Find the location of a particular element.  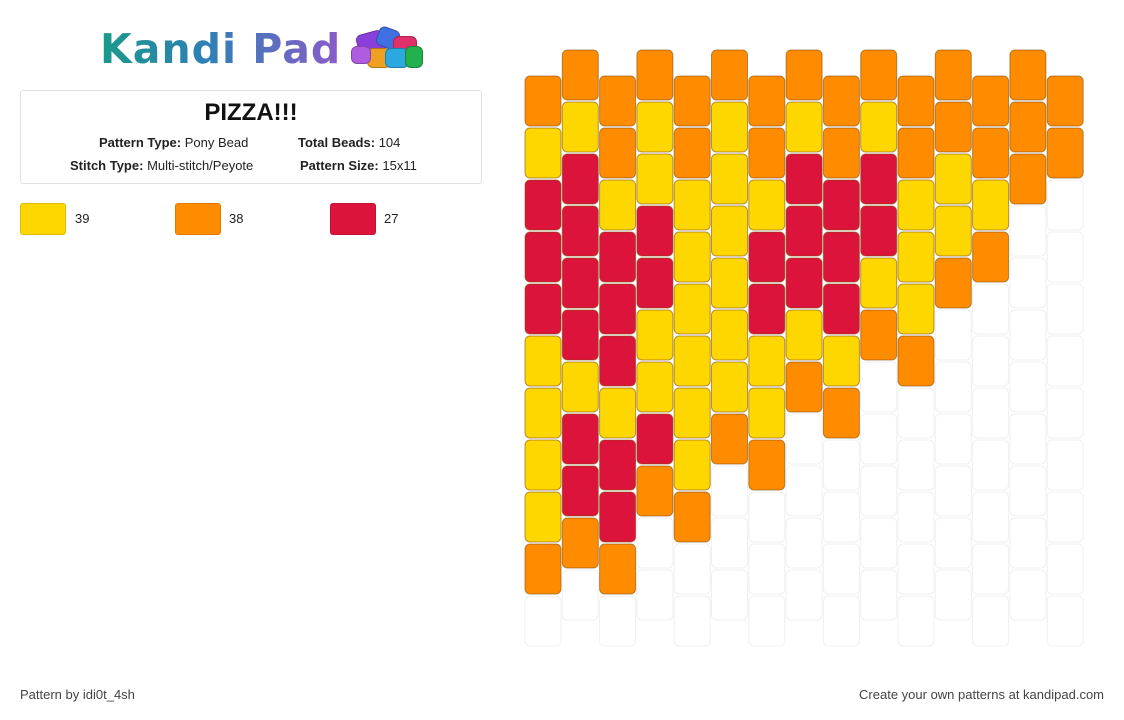

legend-swatch-yellow is located at coordinates (43, 219).